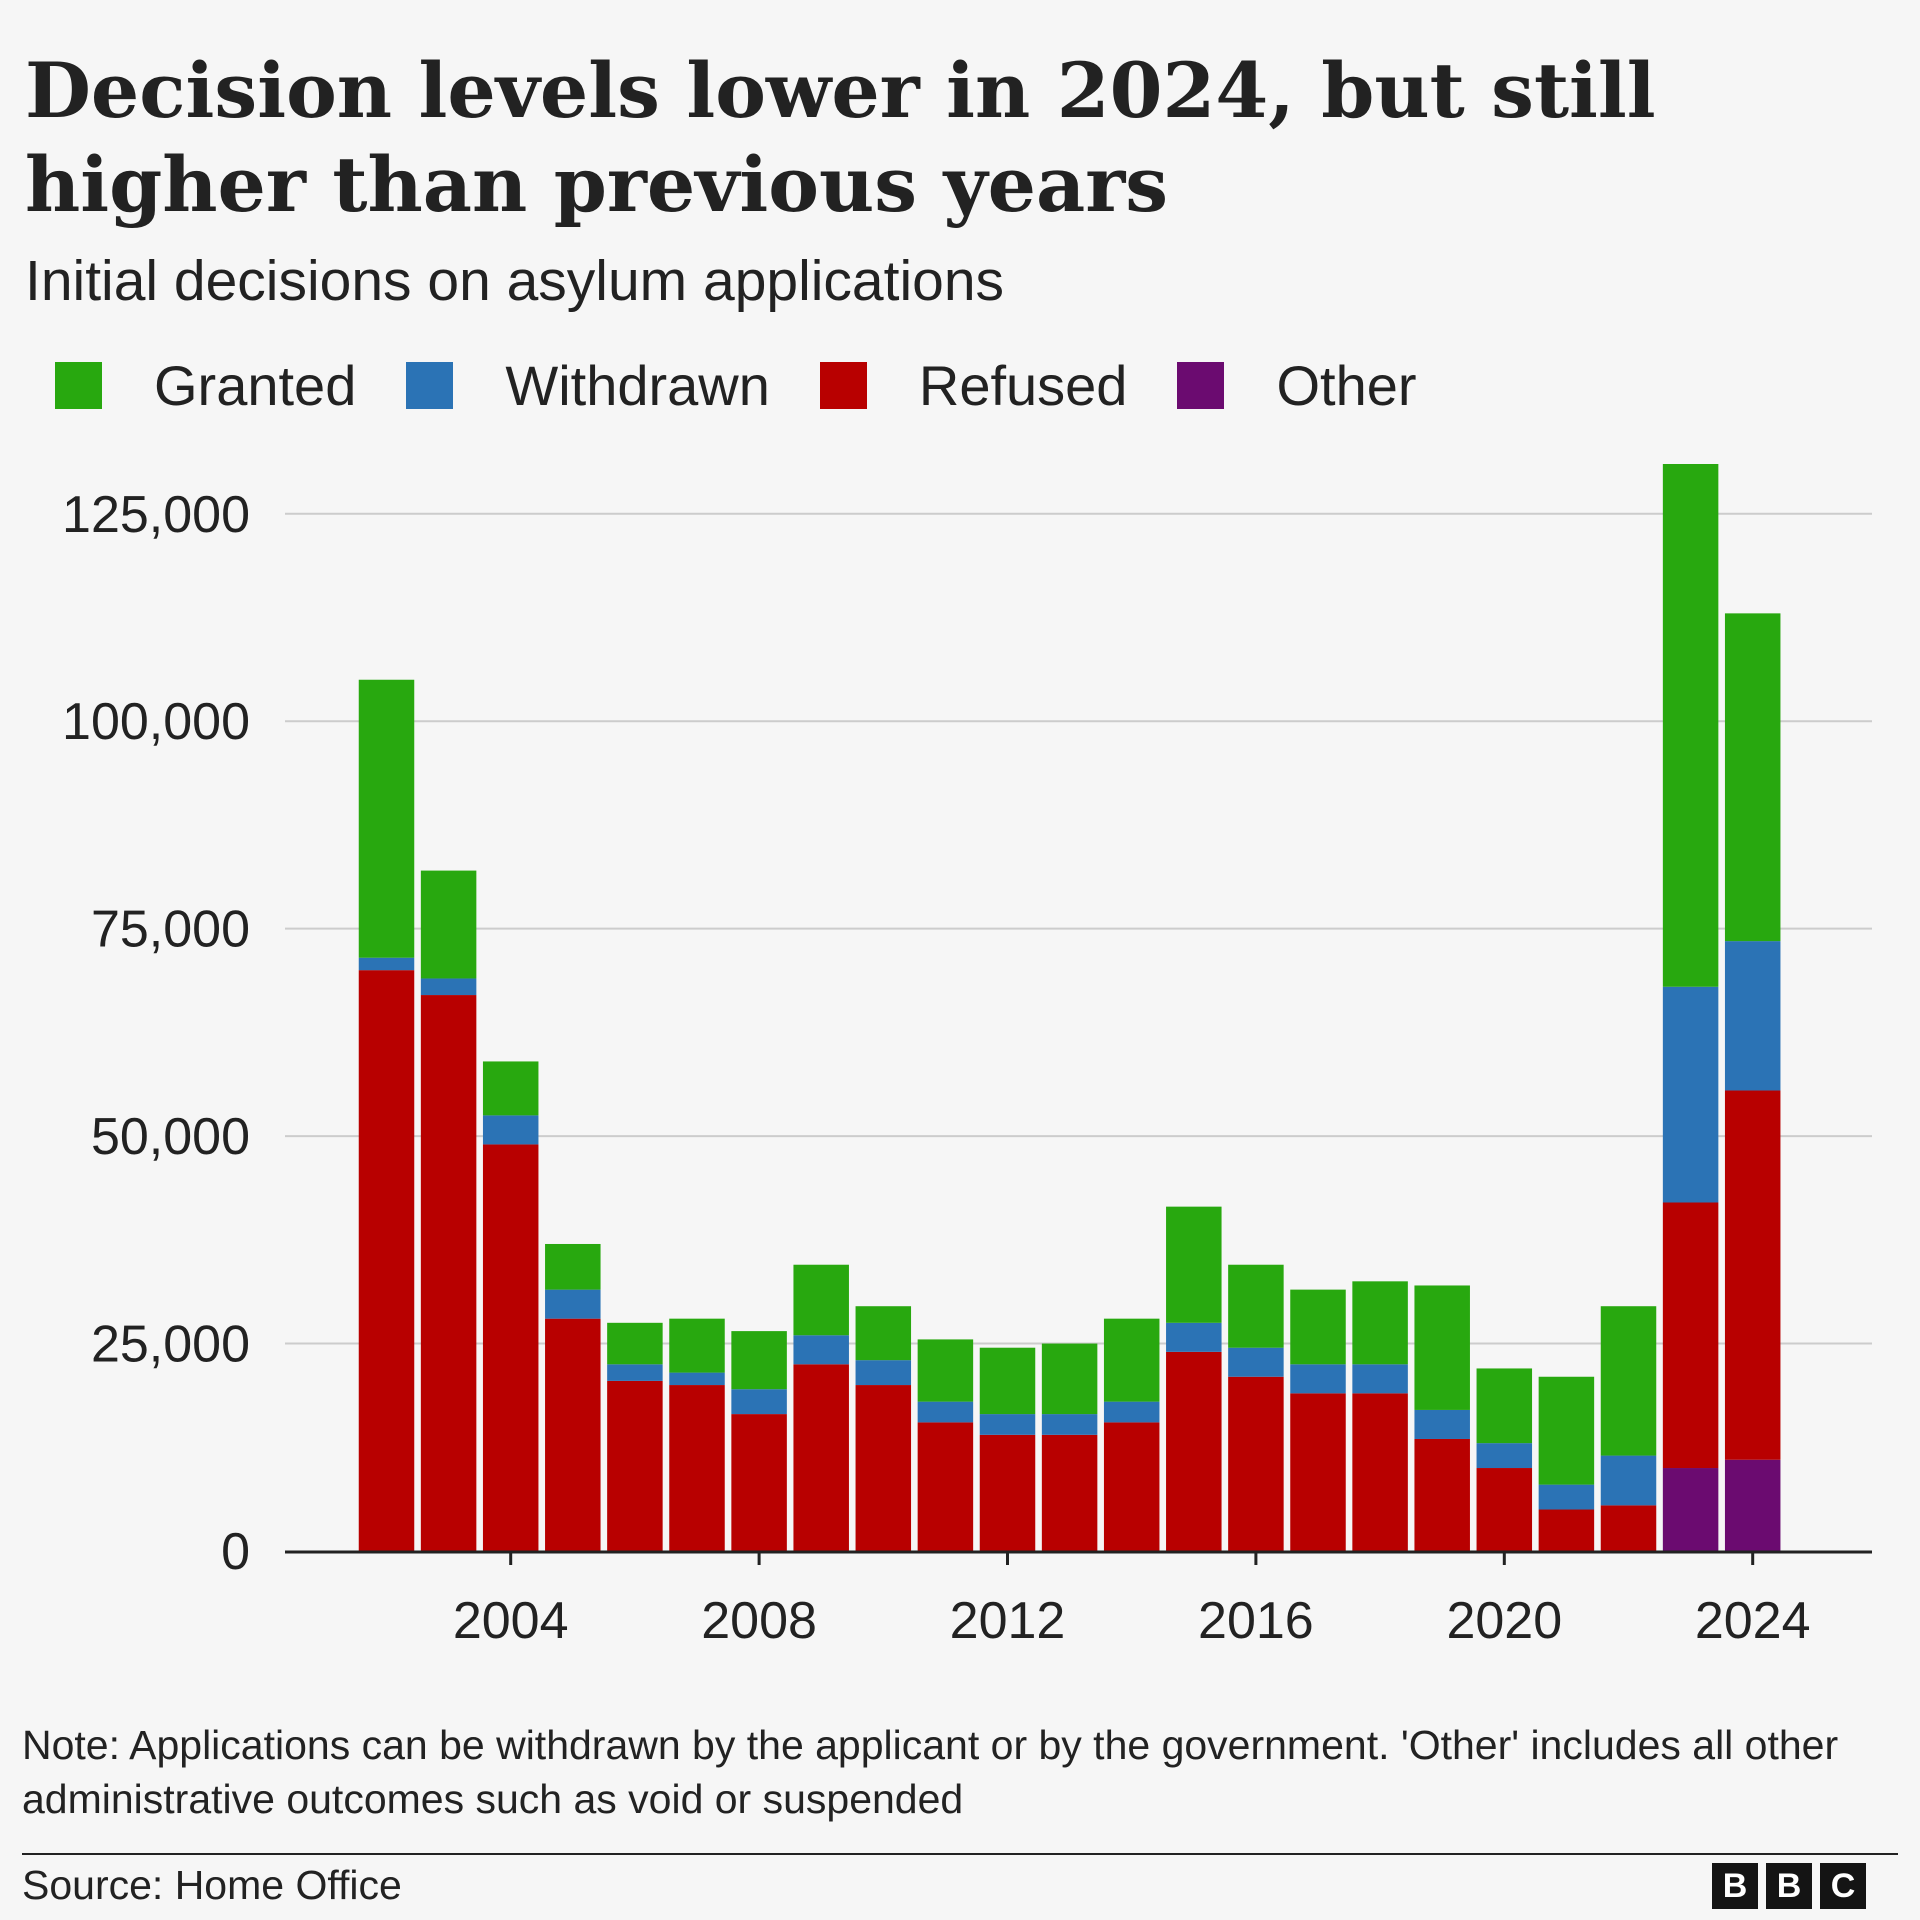  What do you see at coordinates (1256, 1463) in the screenshot?
I see `bar-refused-2016` at bounding box center [1256, 1463].